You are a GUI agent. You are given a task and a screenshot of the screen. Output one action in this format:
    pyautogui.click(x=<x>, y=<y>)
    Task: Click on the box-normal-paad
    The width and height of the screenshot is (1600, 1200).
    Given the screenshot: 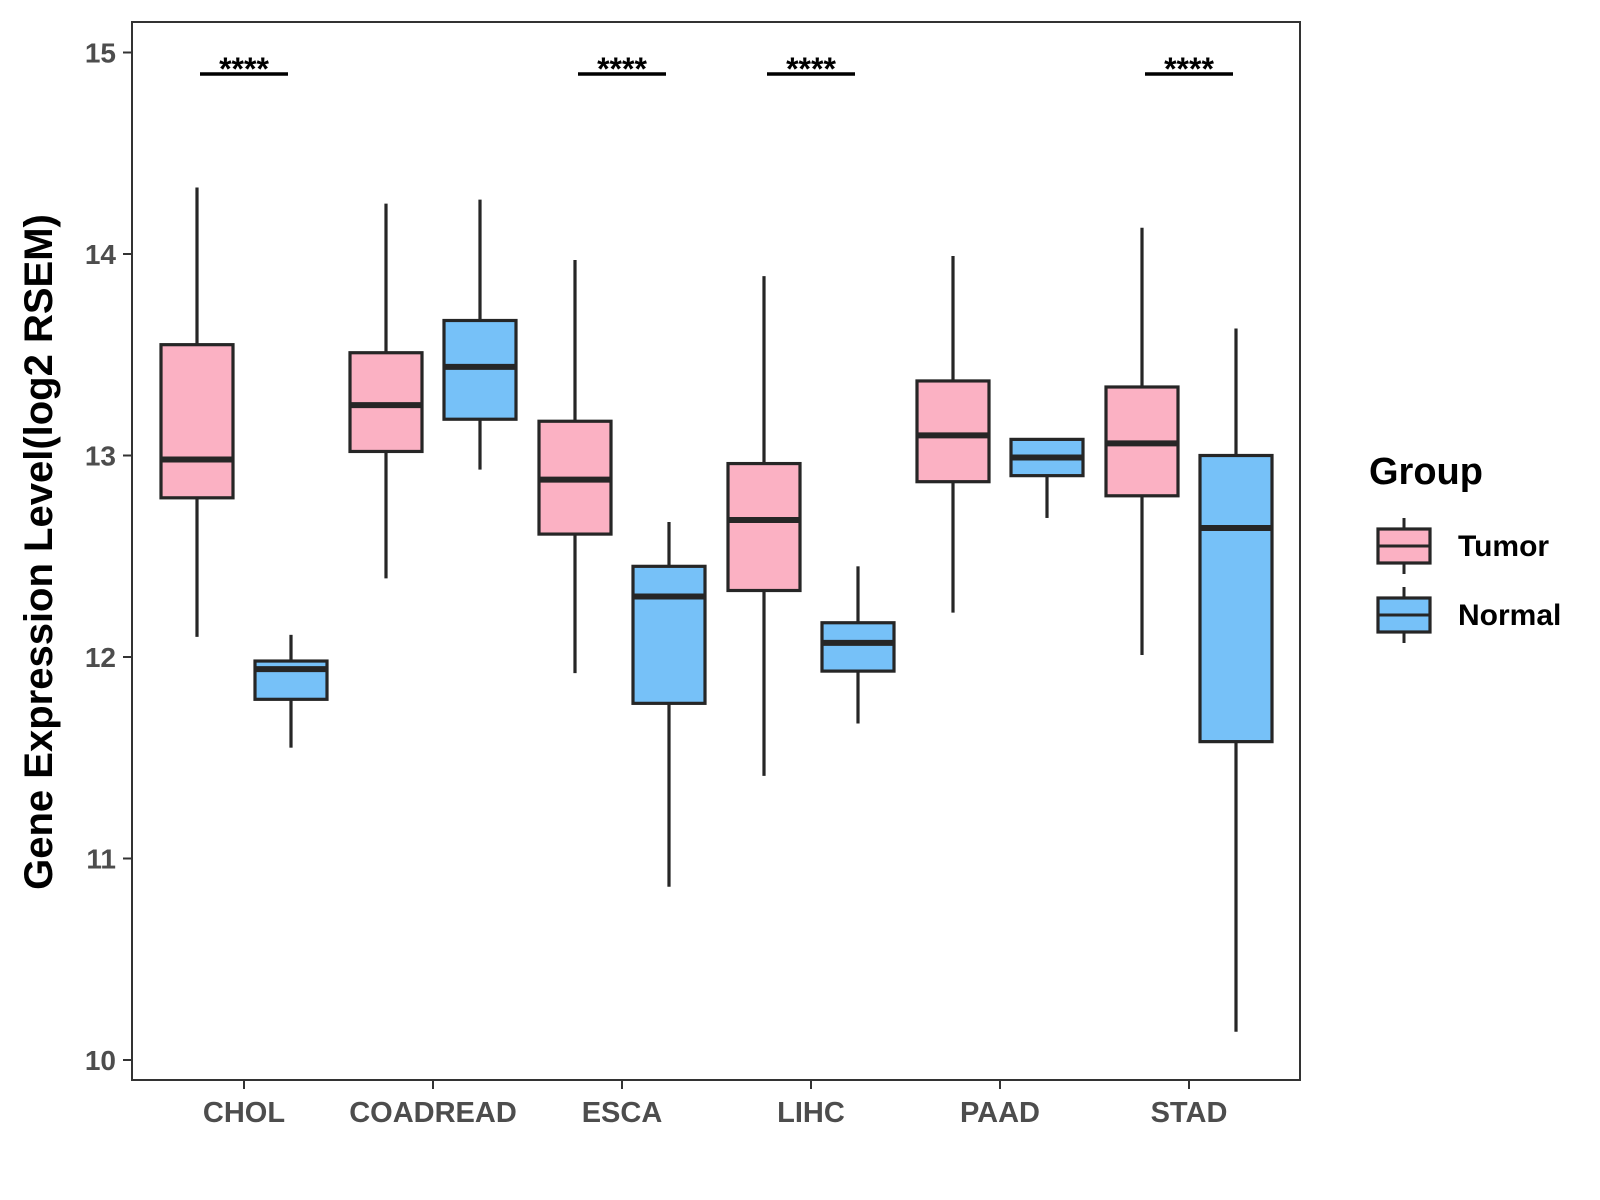 What is the action you would take?
    pyautogui.click(x=1047, y=477)
    